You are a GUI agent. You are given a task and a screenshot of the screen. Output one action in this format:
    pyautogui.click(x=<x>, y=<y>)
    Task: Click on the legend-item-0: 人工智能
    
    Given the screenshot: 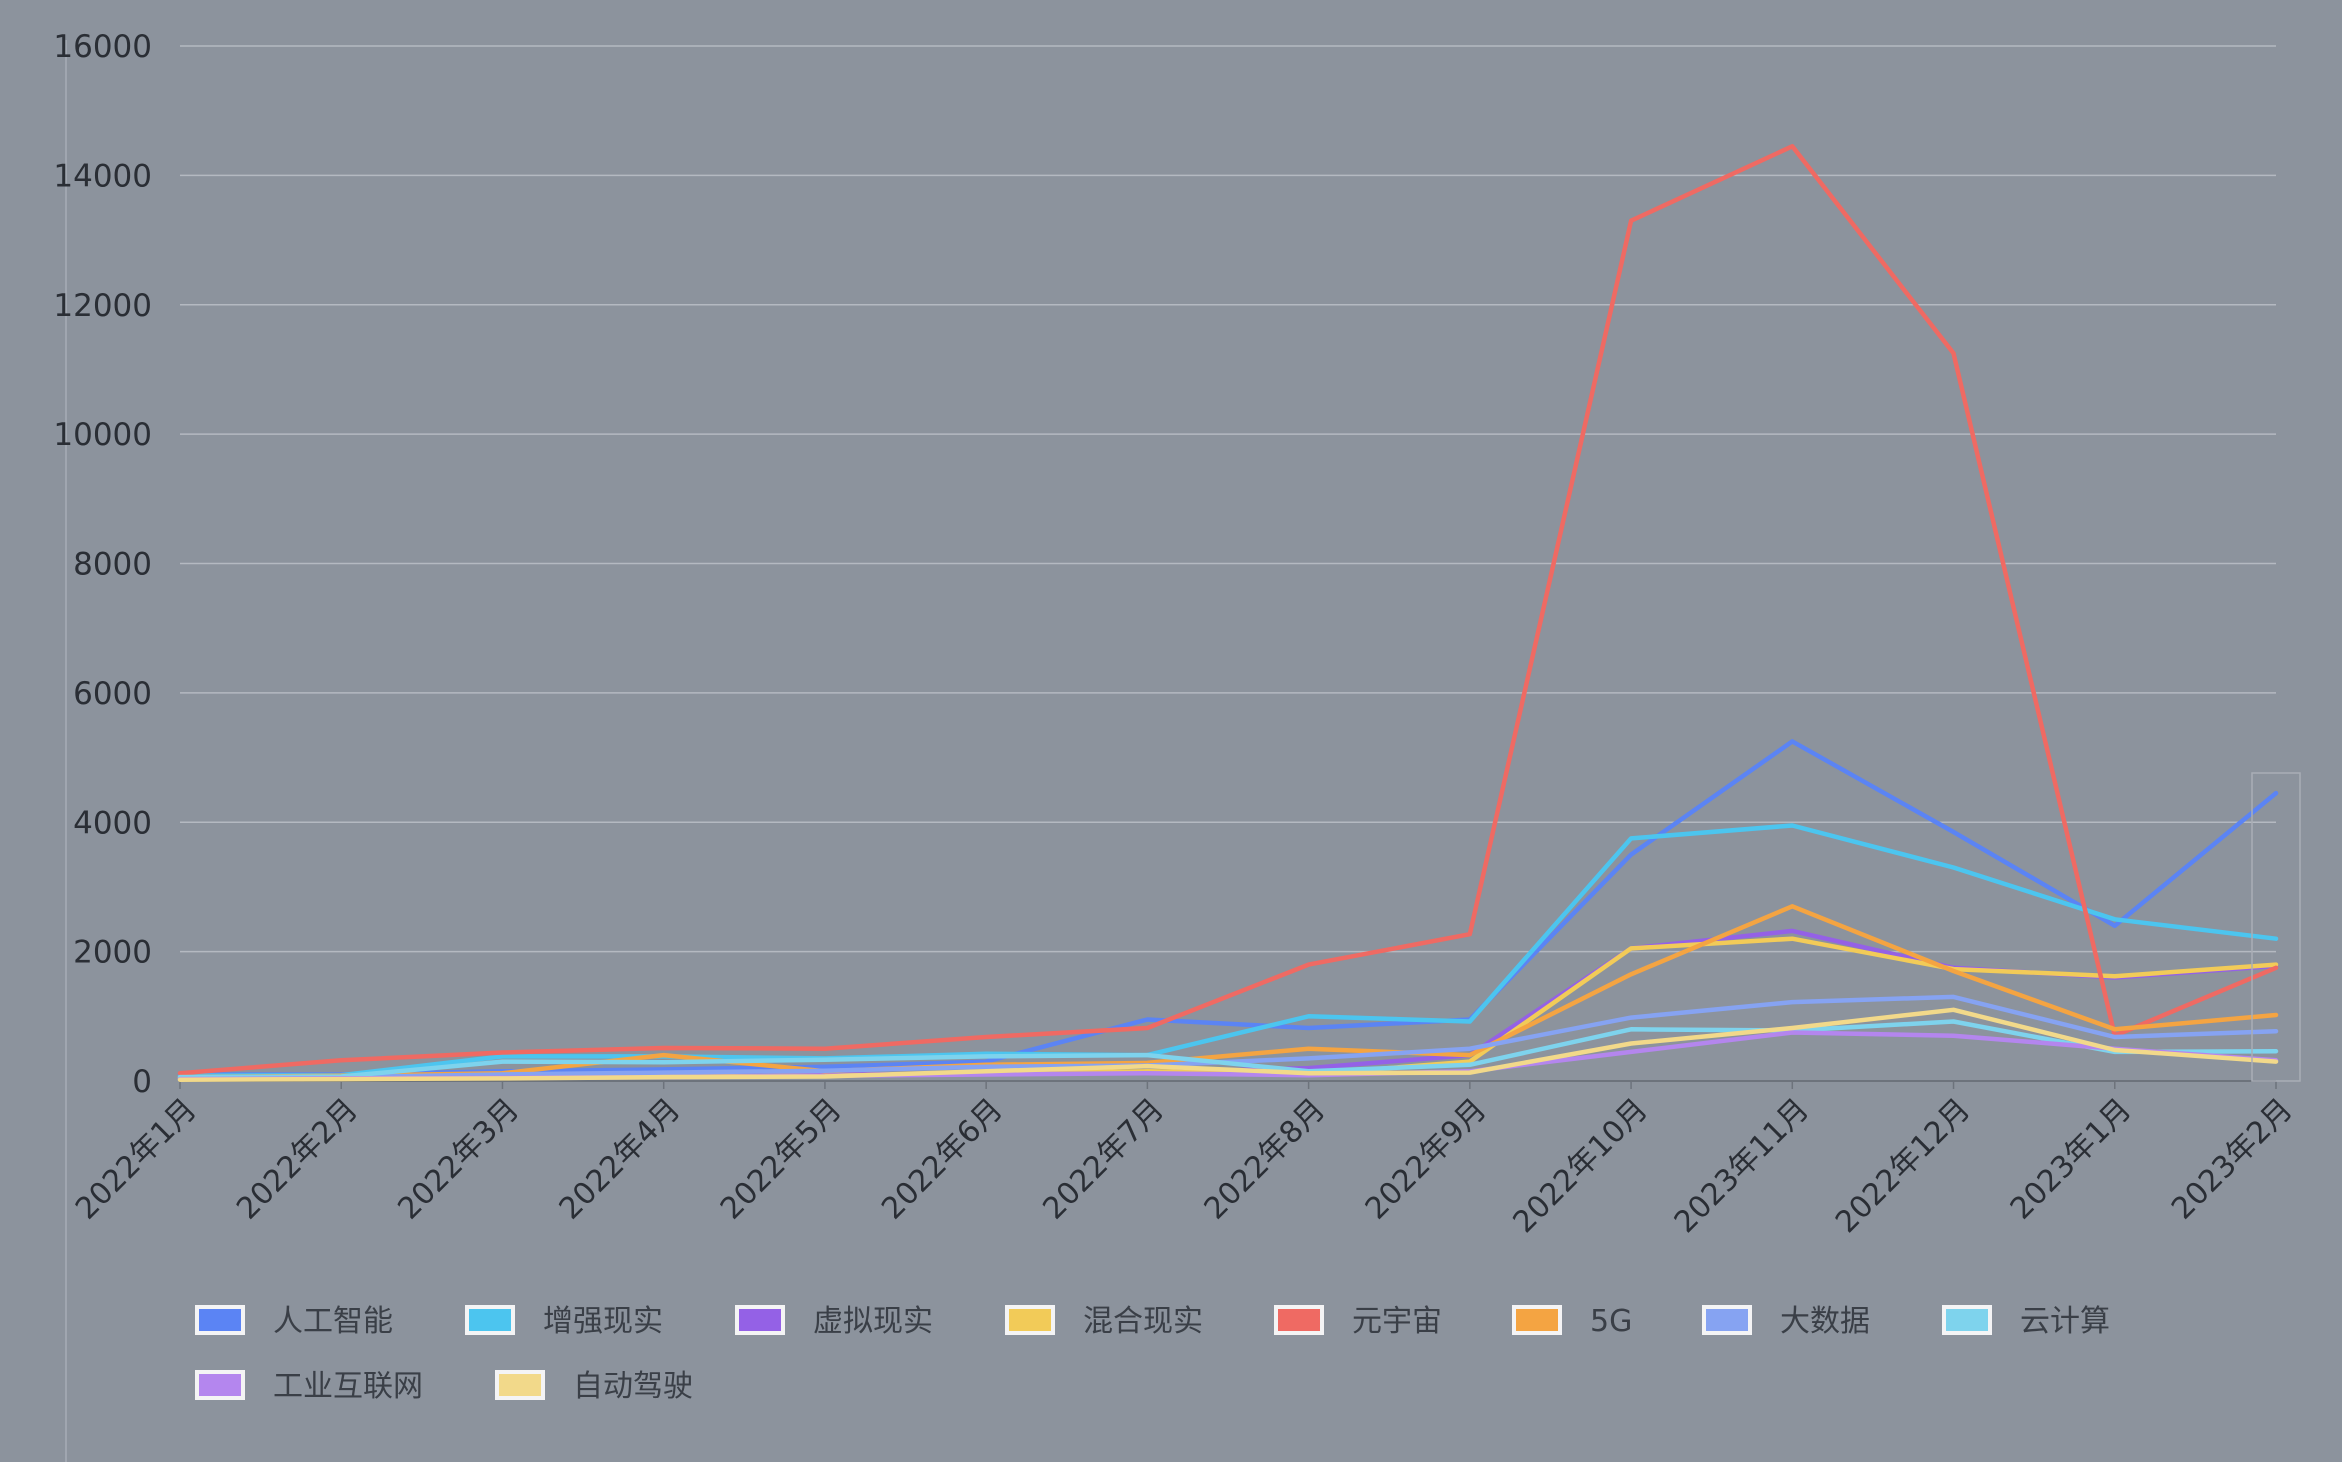 What is the action you would take?
    pyautogui.click(x=294, y=1321)
    